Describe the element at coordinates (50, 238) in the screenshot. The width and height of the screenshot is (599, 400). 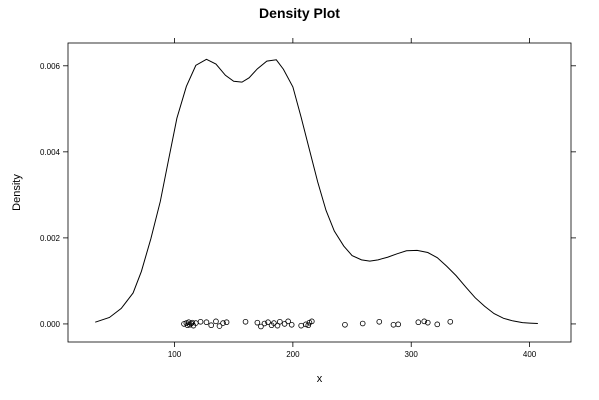
I see `y-tick-label: 0.002` at that location.